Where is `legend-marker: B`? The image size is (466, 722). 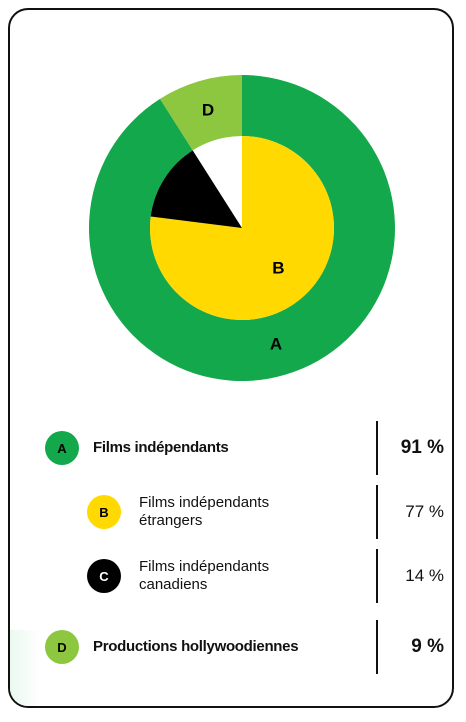 legend-marker: B is located at coordinates (104, 512).